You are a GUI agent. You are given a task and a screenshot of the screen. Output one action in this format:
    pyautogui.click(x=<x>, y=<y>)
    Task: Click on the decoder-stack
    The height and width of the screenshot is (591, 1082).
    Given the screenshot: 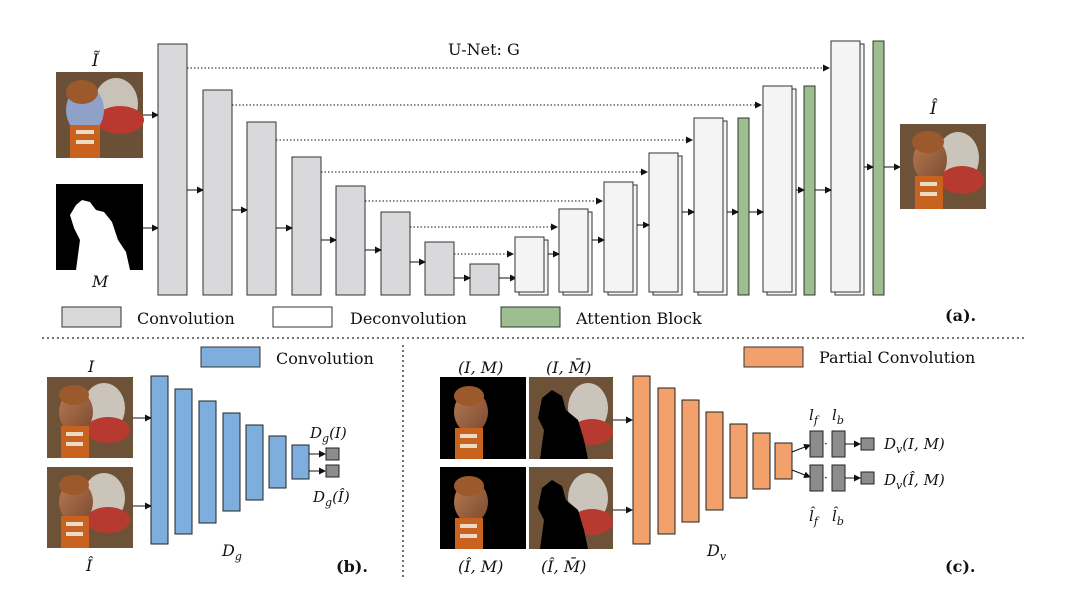 What is the action you would take?
    pyautogui.click(x=699, y=168)
    